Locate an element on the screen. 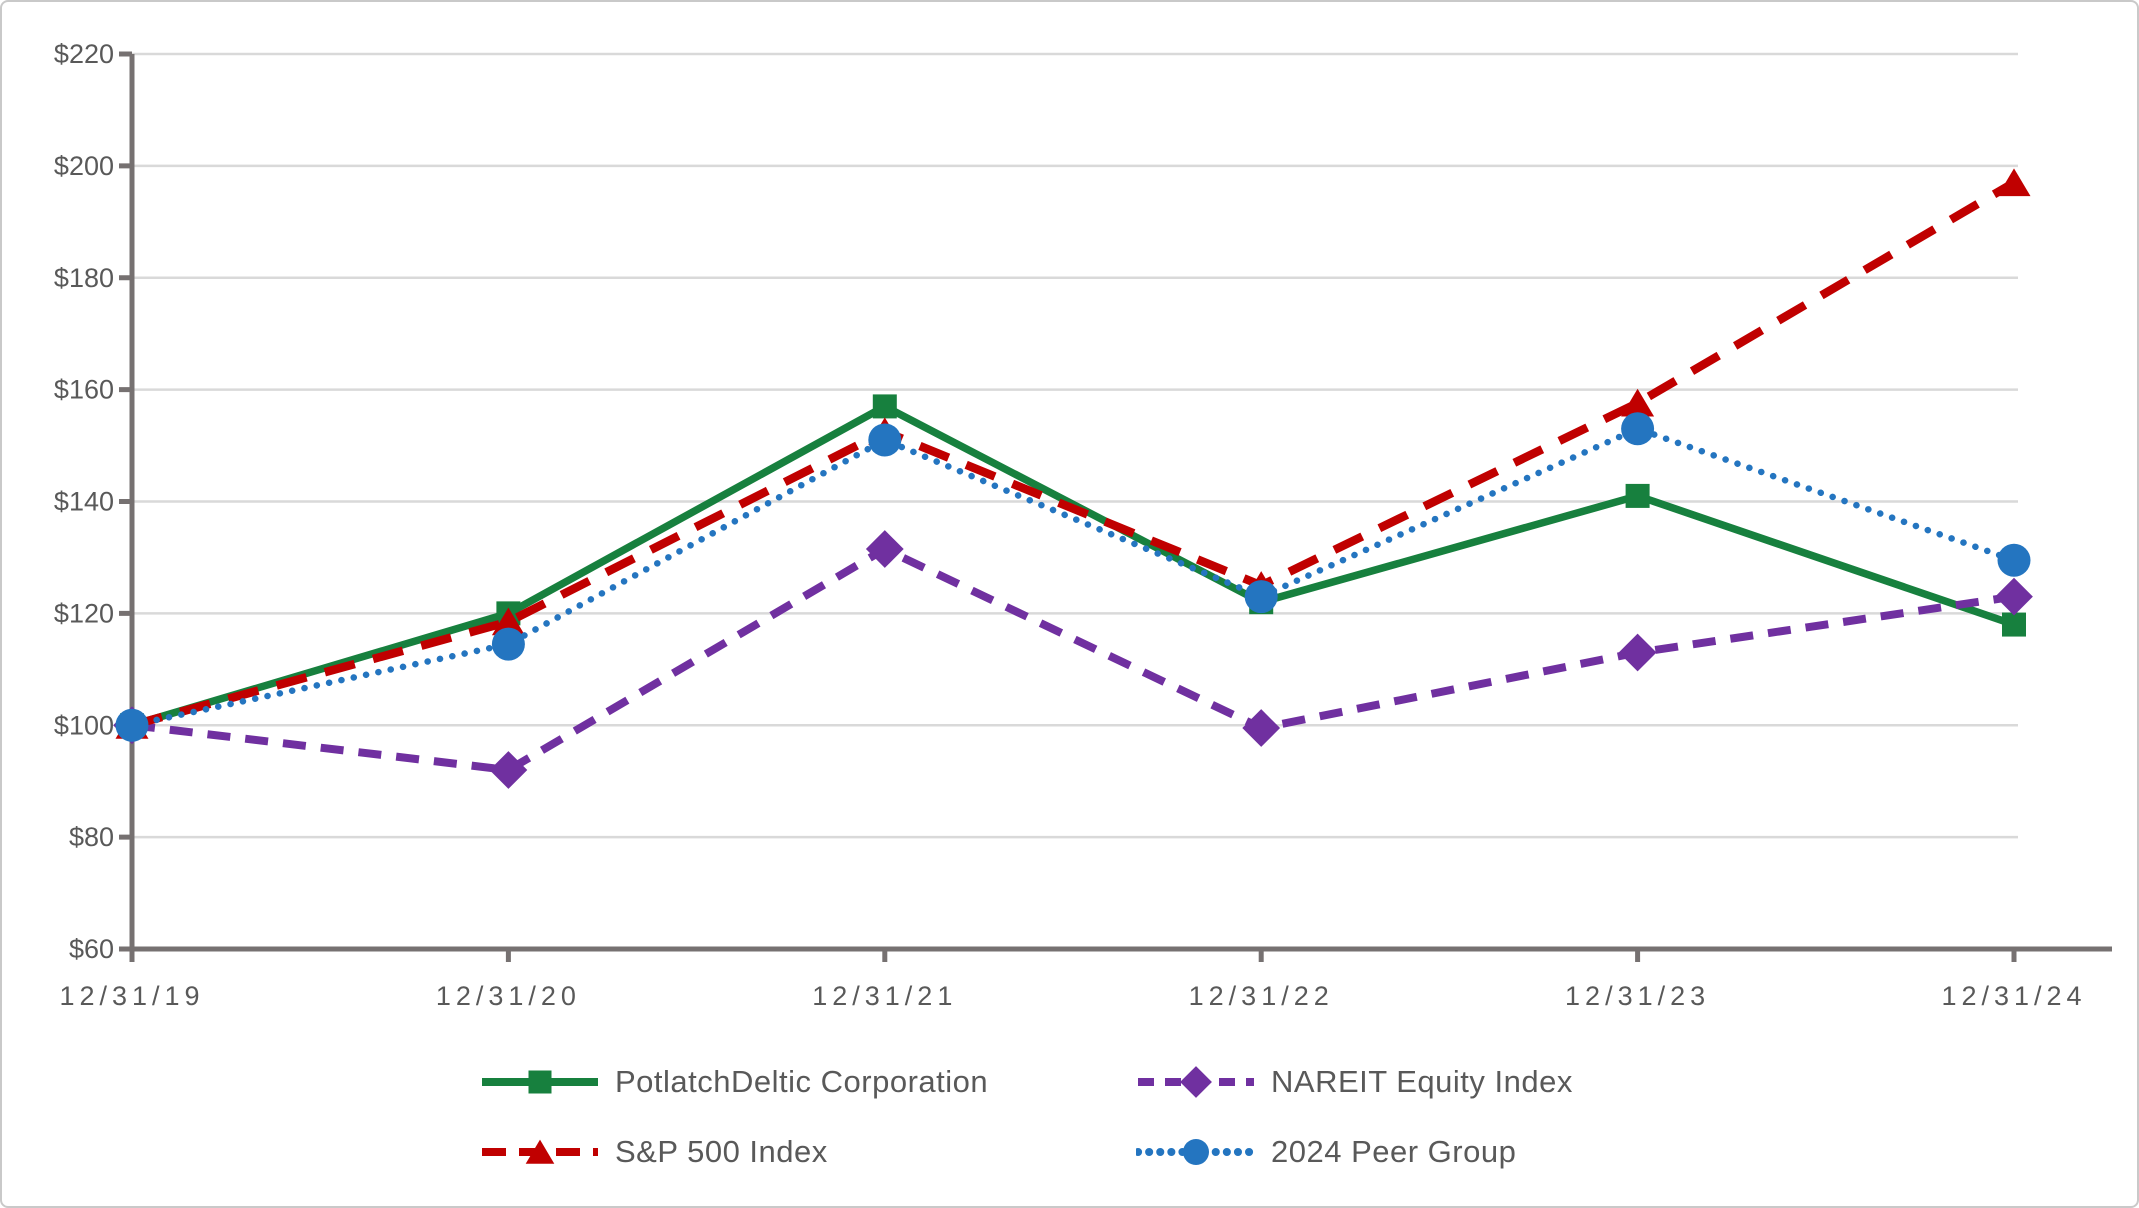 The width and height of the screenshot is (2139, 1208). y-axis-label: $160 is located at coordinates (84, 390).